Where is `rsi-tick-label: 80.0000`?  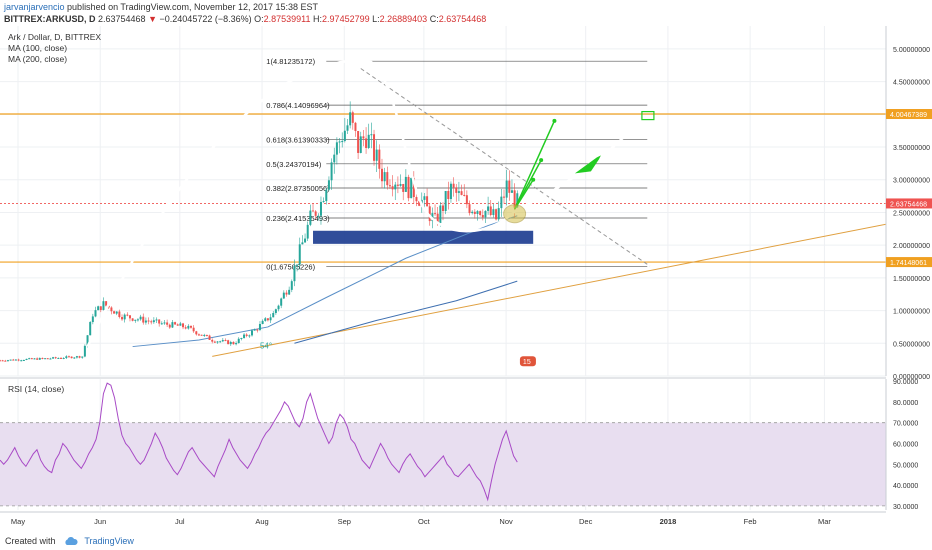 rsi-tick-label: 80.0000 is located at coordinates (905, 403).